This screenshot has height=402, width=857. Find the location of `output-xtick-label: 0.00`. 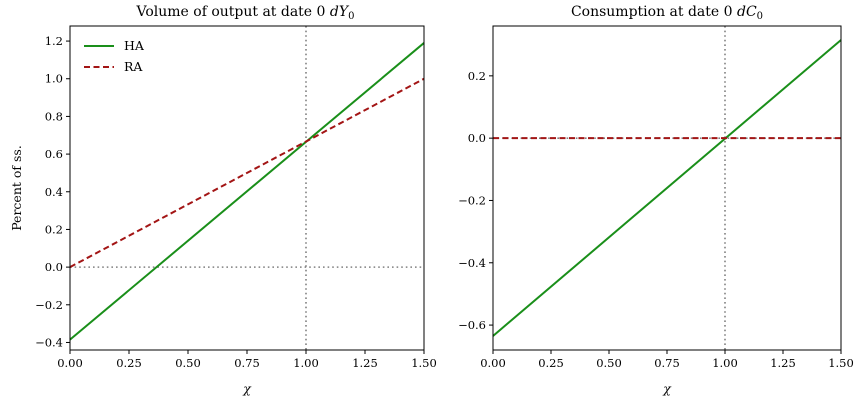

output-xtick-label: 0.00 is located at coordinates (70, 363).